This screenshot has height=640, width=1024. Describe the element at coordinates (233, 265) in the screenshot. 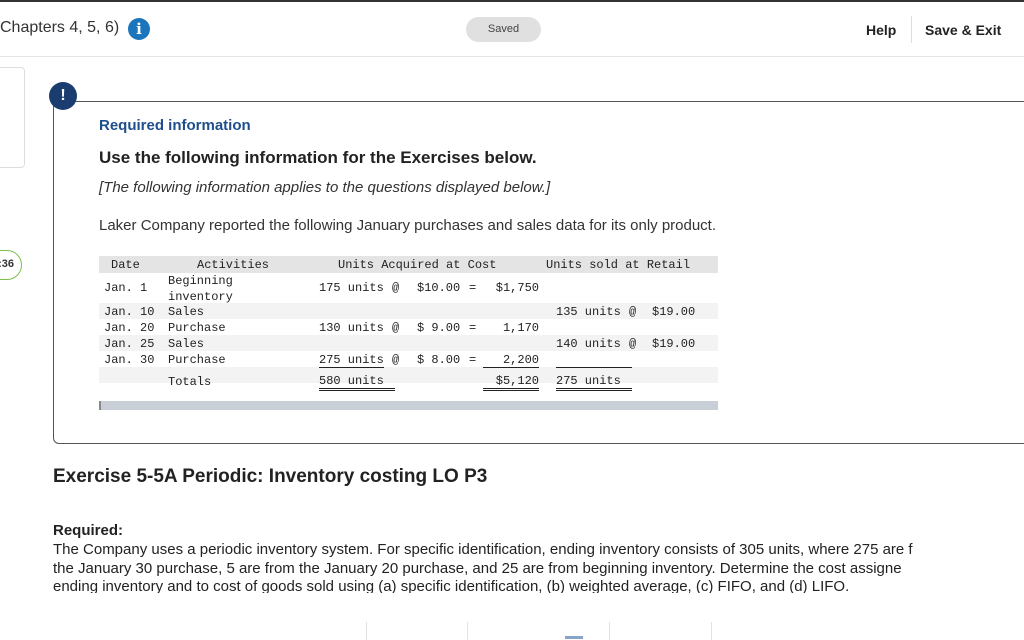

I see `header-activities: Activities` at that location.